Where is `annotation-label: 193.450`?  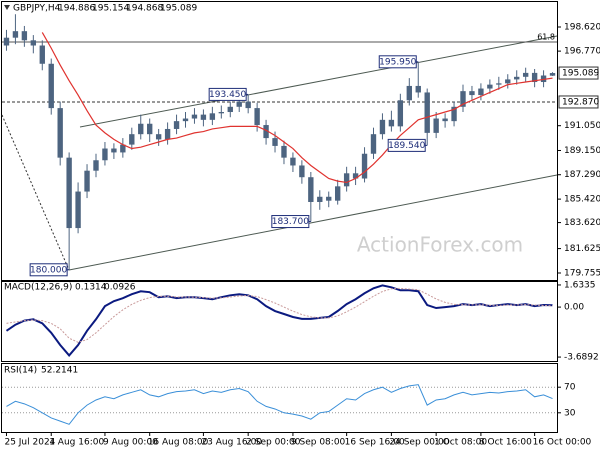 annotation-label: 193.450 is located at coordinates (227, 95).